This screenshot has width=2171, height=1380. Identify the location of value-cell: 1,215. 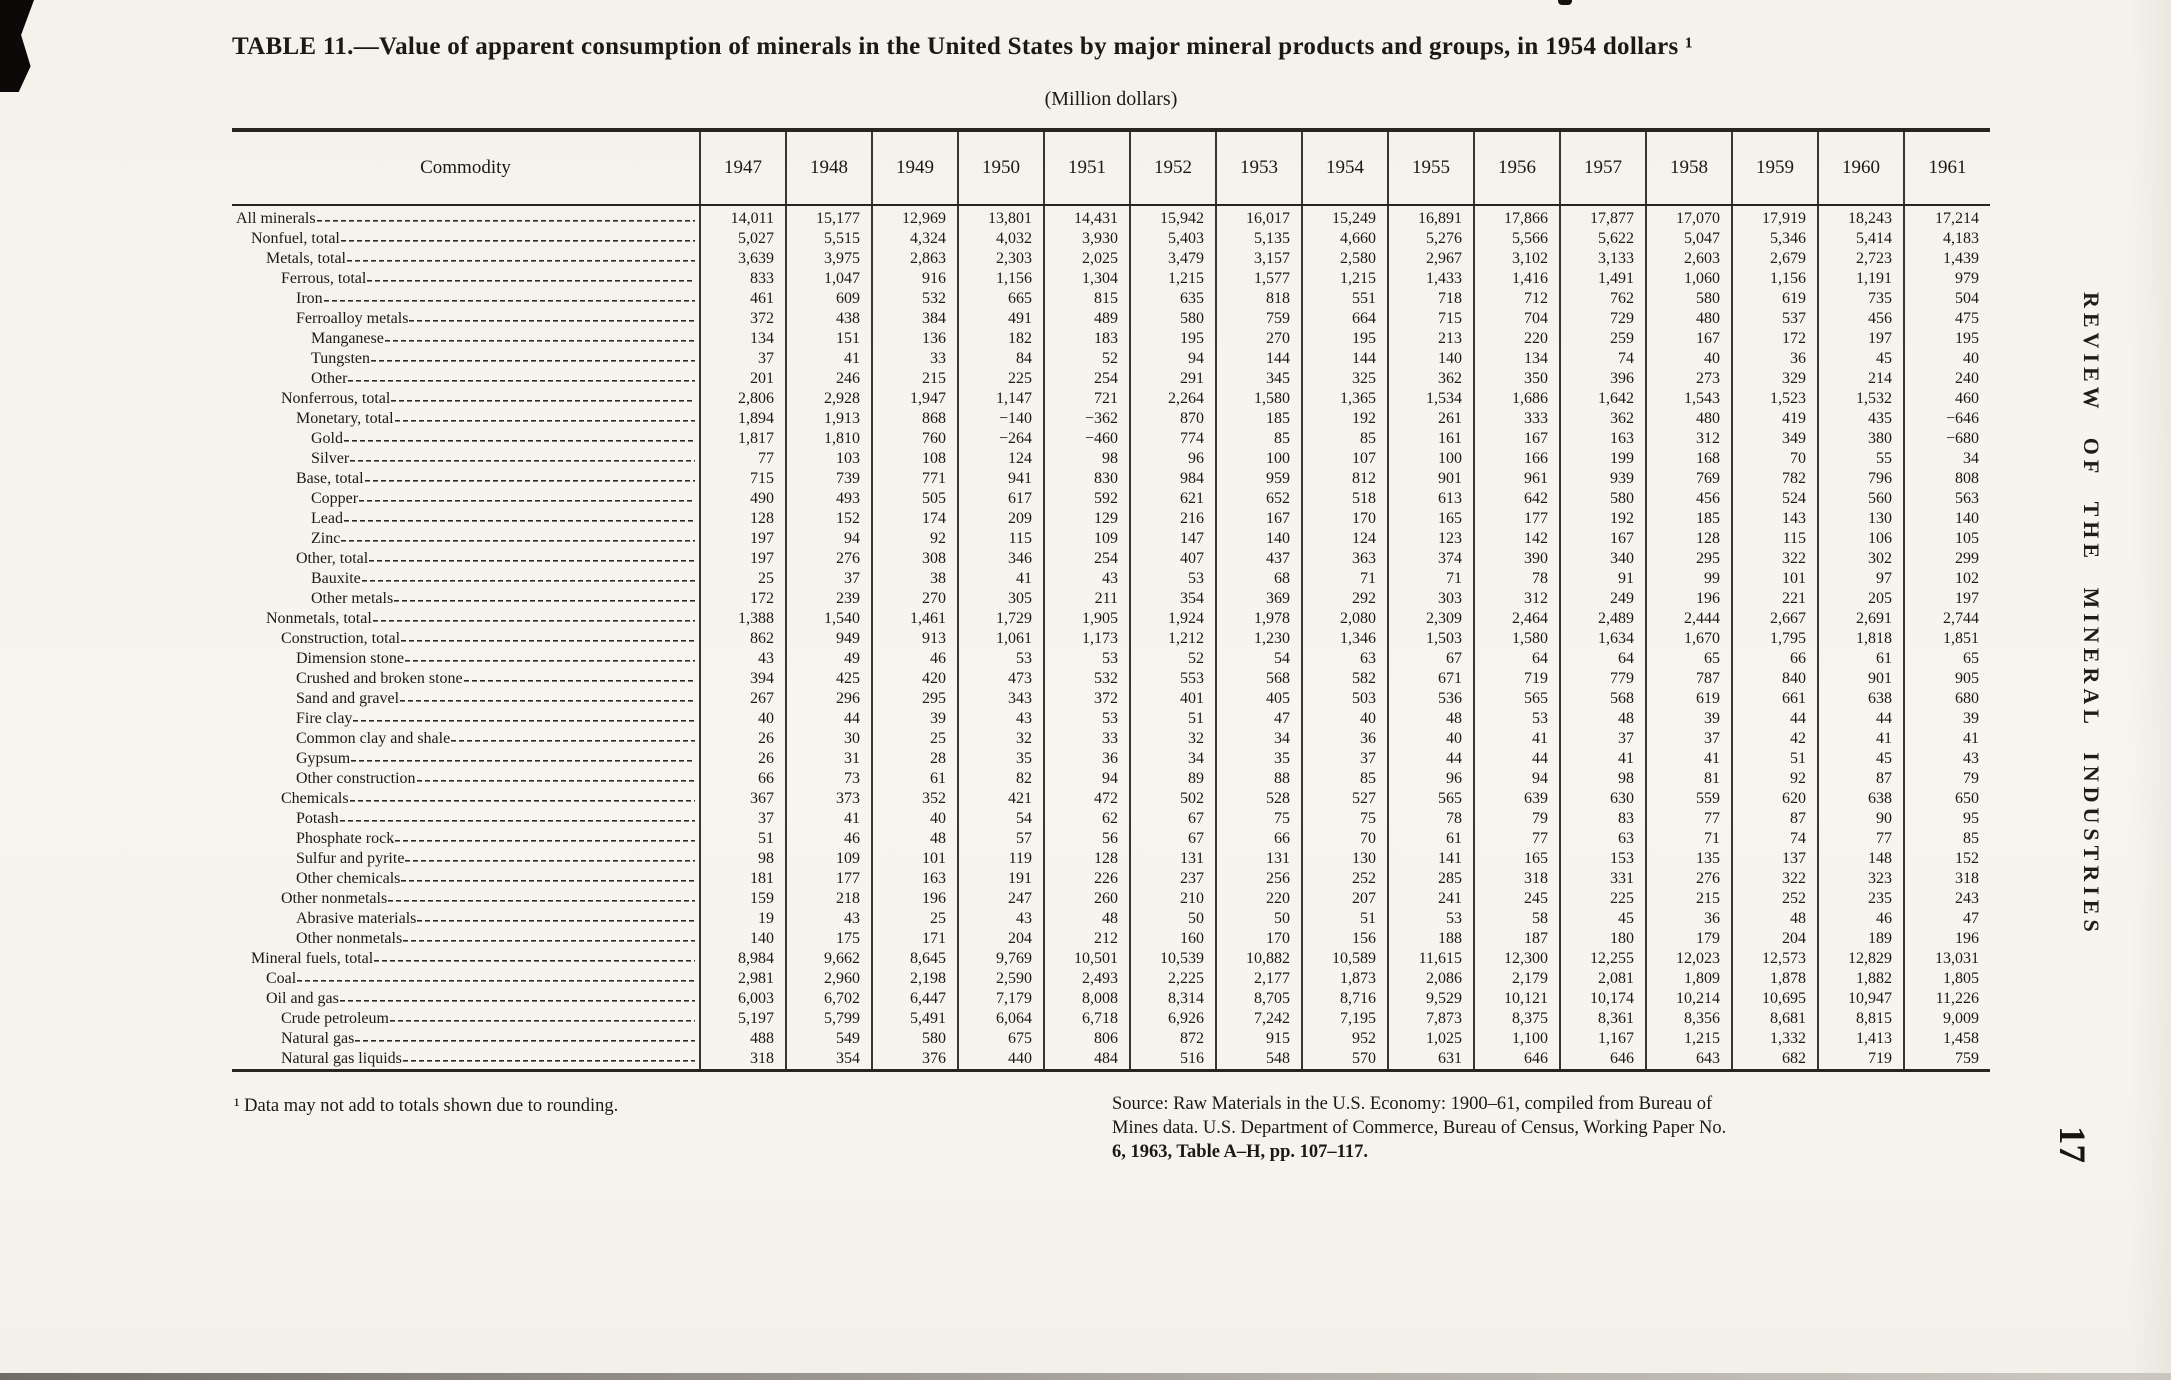
(1344, 279).